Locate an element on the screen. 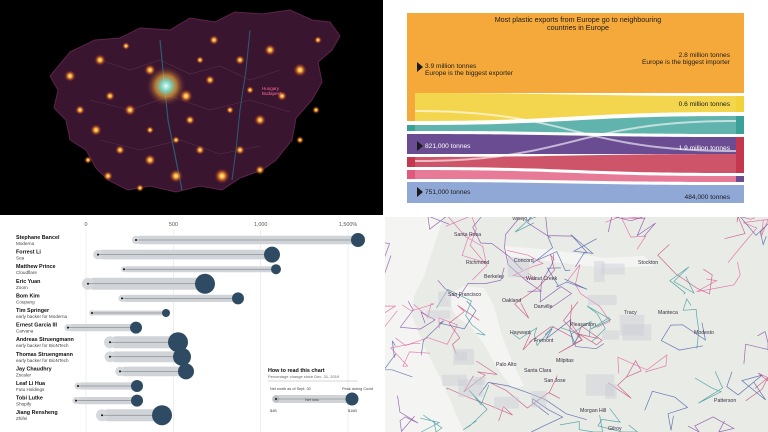 This screenshot has height=432, width=768. left-label-volume: 3.9 million tonnes is located at coordinates (451, 66).